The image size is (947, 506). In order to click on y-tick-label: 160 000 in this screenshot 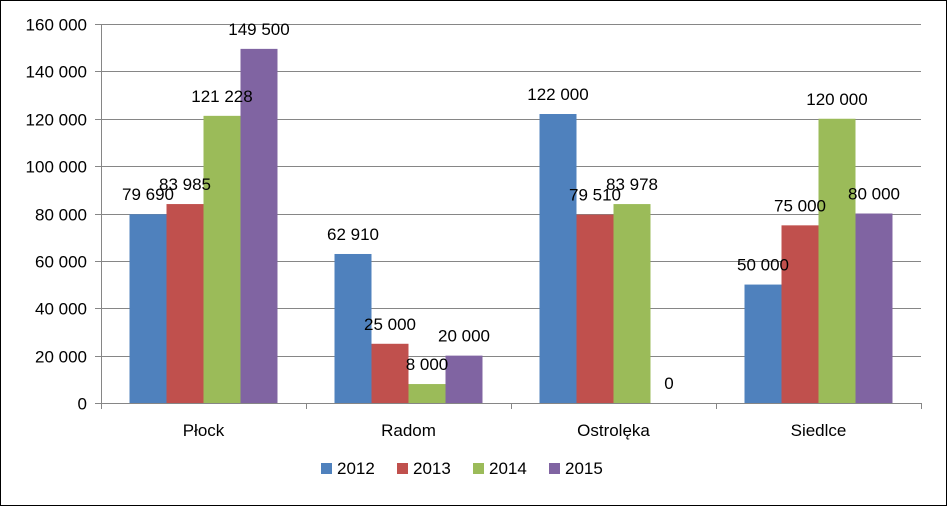, I will do `click(56, 25)`.